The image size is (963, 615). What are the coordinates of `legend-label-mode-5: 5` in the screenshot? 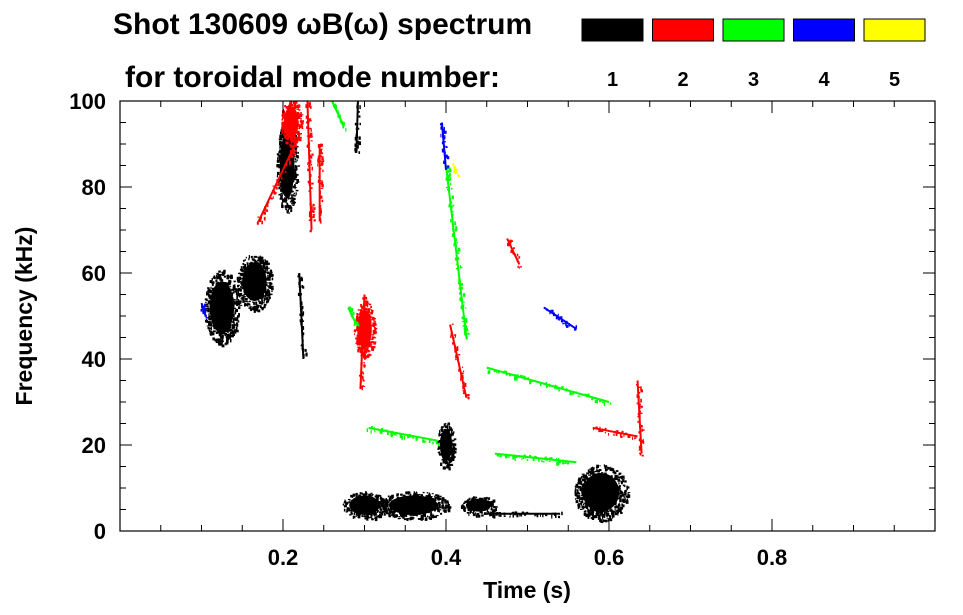 It's located at (894, 80).